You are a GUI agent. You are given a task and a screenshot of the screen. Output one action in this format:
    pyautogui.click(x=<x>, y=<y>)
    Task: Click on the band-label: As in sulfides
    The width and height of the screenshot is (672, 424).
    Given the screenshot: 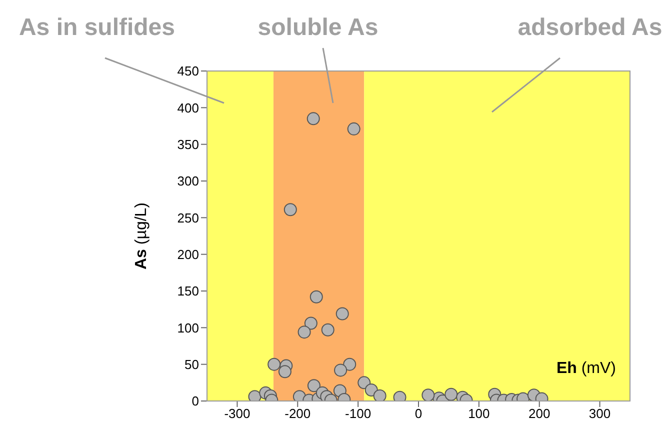 What is the action you would take?
    pyautogui.click(x=97, y=27)
    